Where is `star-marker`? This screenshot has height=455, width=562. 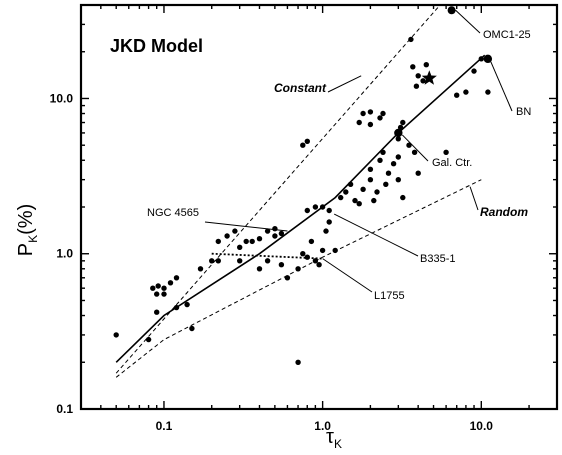
star-marker is located at coordinates (429, 77).